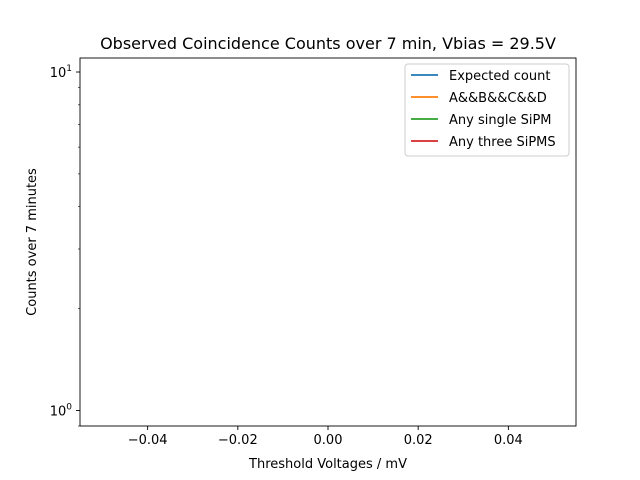 The width and height of the screenshot is (640, 480). What do you see at coordinates (498, 98) in the screenshot?
I see `legend-label: A&&B&&C&&D` at bounding box center [498, 98].